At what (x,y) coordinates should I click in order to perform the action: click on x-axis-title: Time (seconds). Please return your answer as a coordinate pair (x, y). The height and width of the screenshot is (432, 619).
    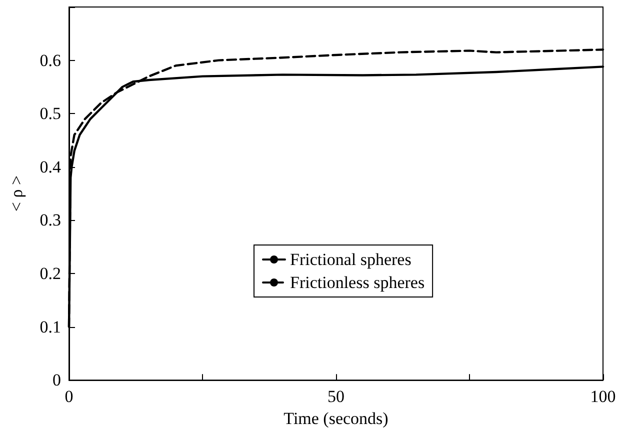
    Looking at the image, I should click on (336, 418).